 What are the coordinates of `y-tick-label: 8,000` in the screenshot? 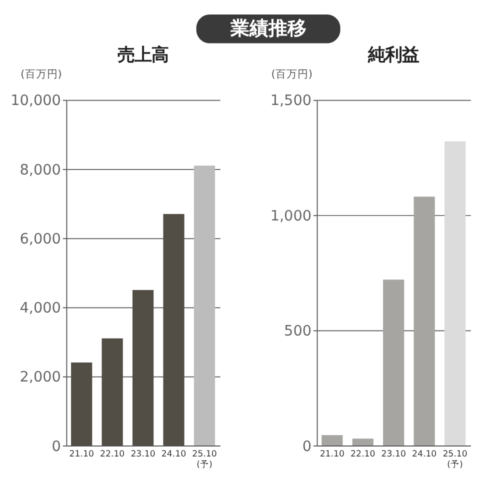 It's located at (40, 170).